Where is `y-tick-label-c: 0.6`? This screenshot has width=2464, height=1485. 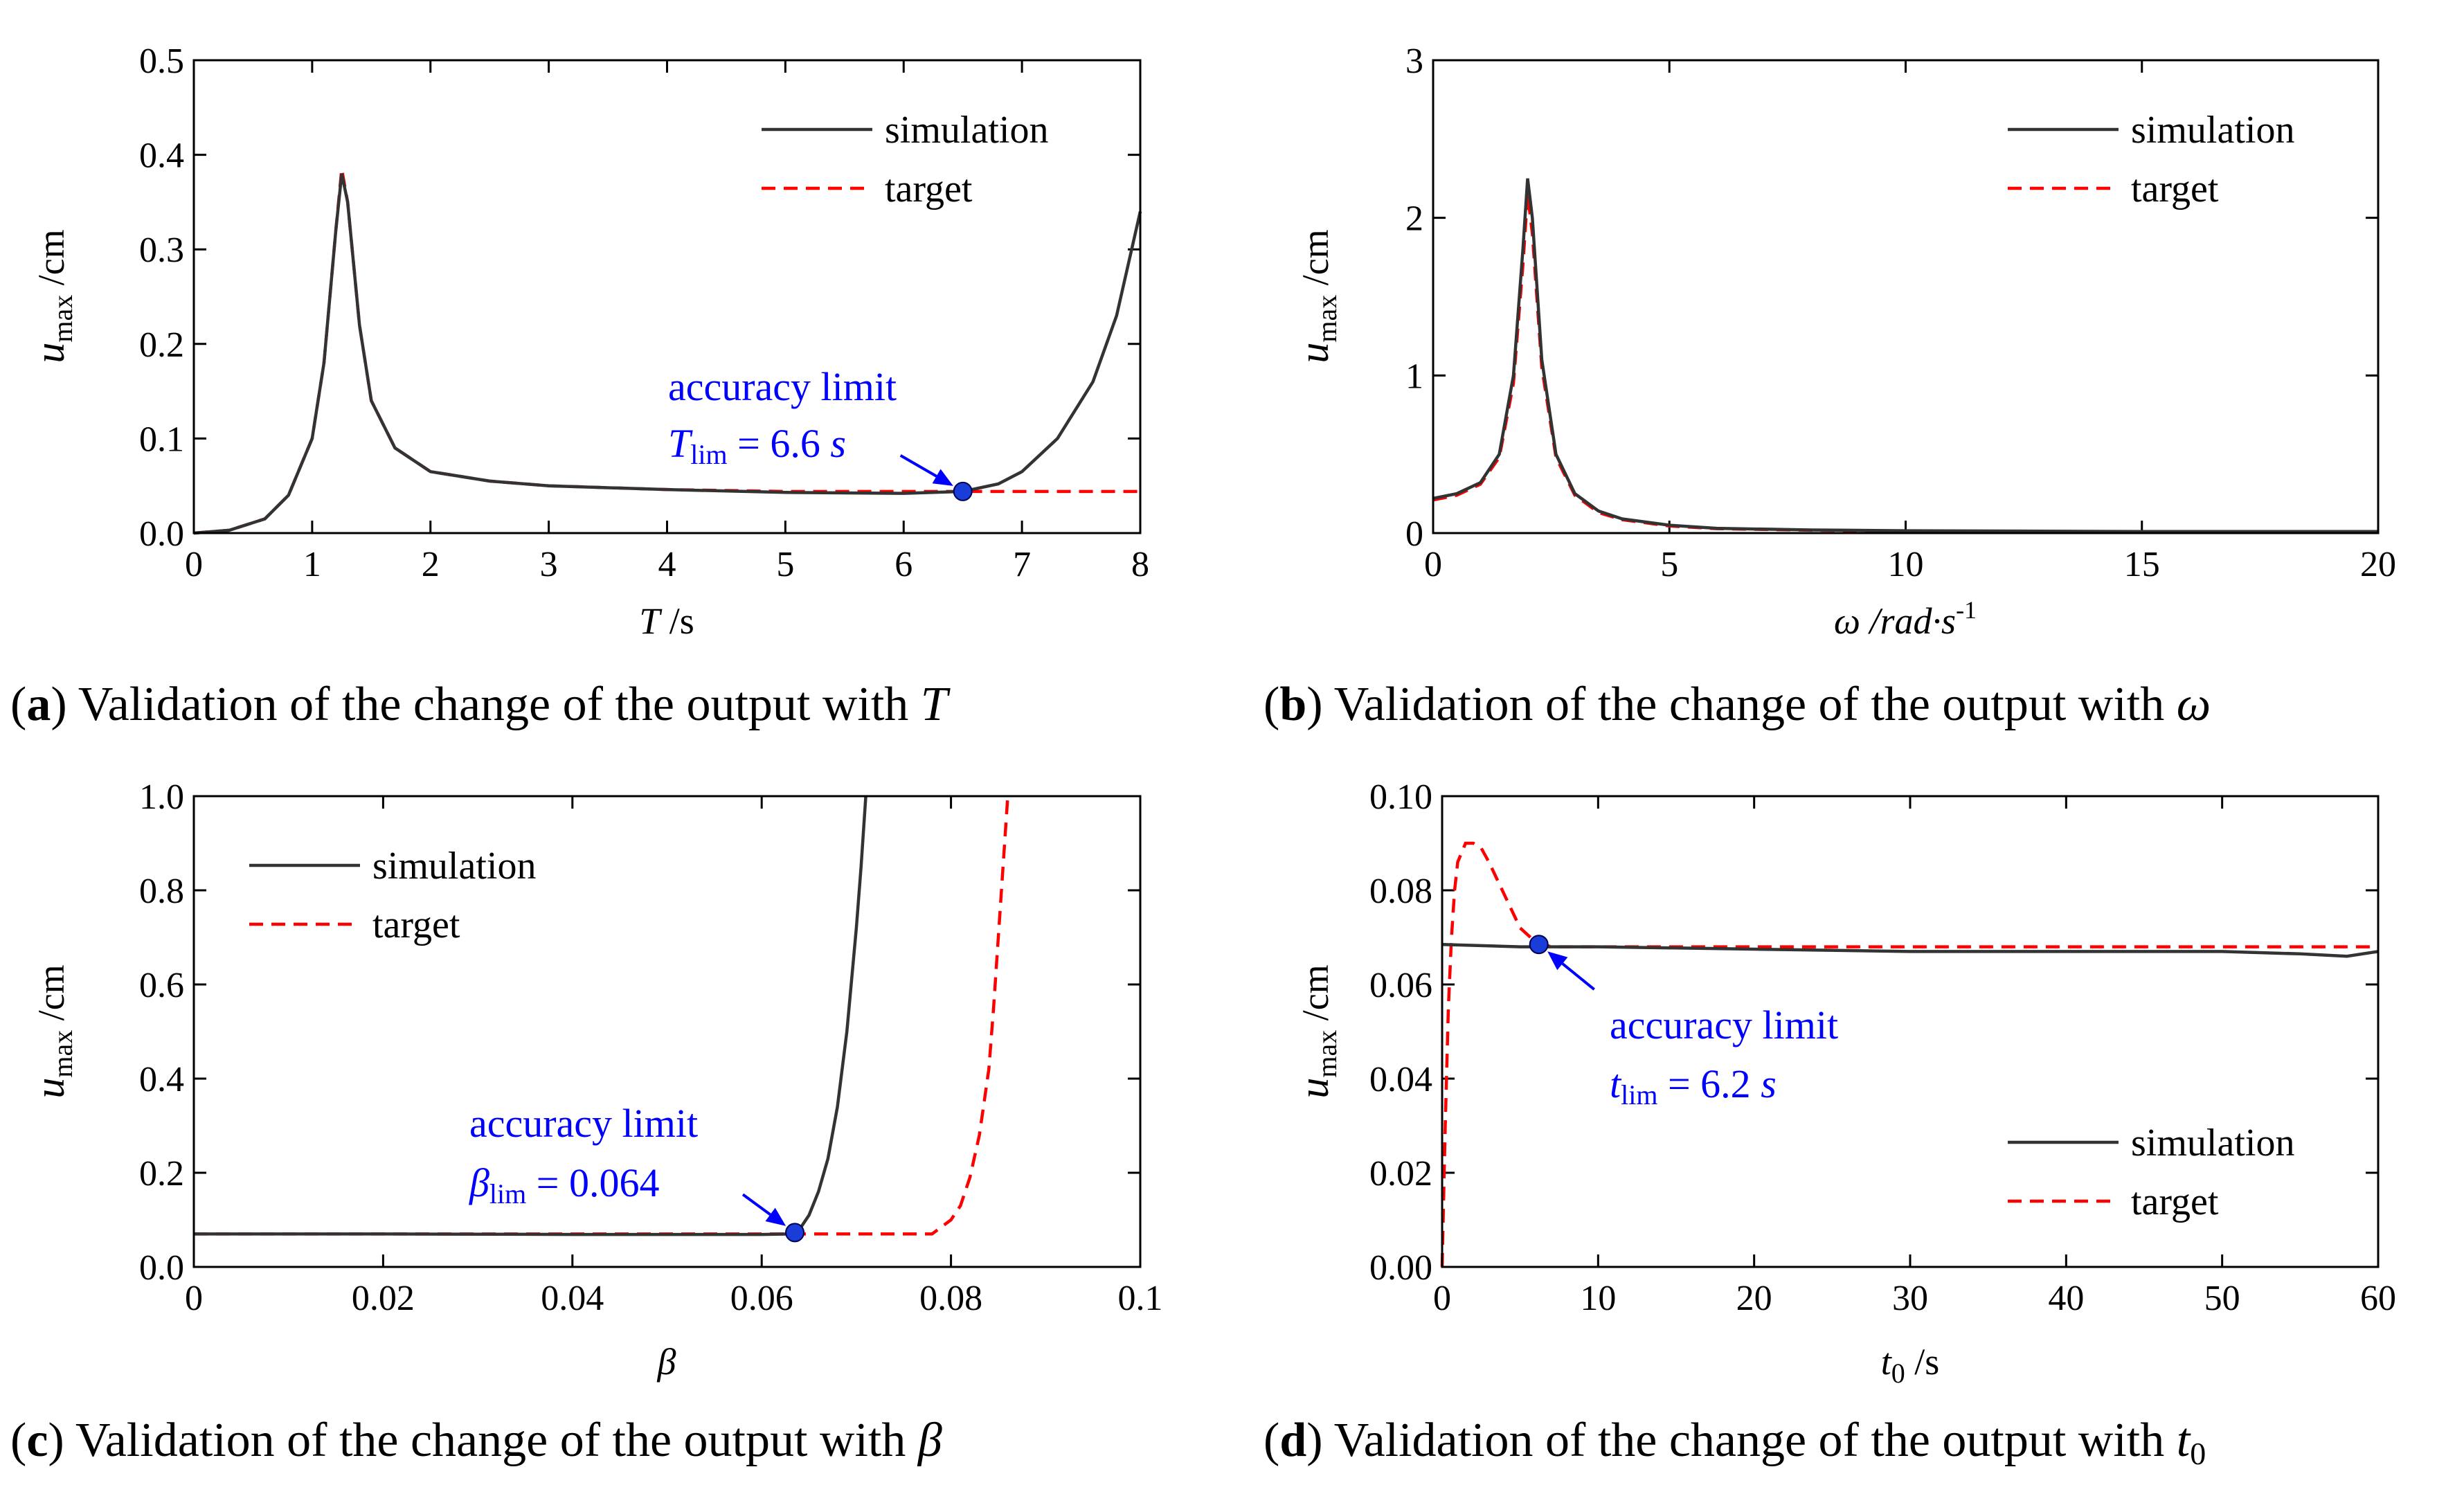 y-tick-label-c: 0.6 is located at coordinates (162, 985).